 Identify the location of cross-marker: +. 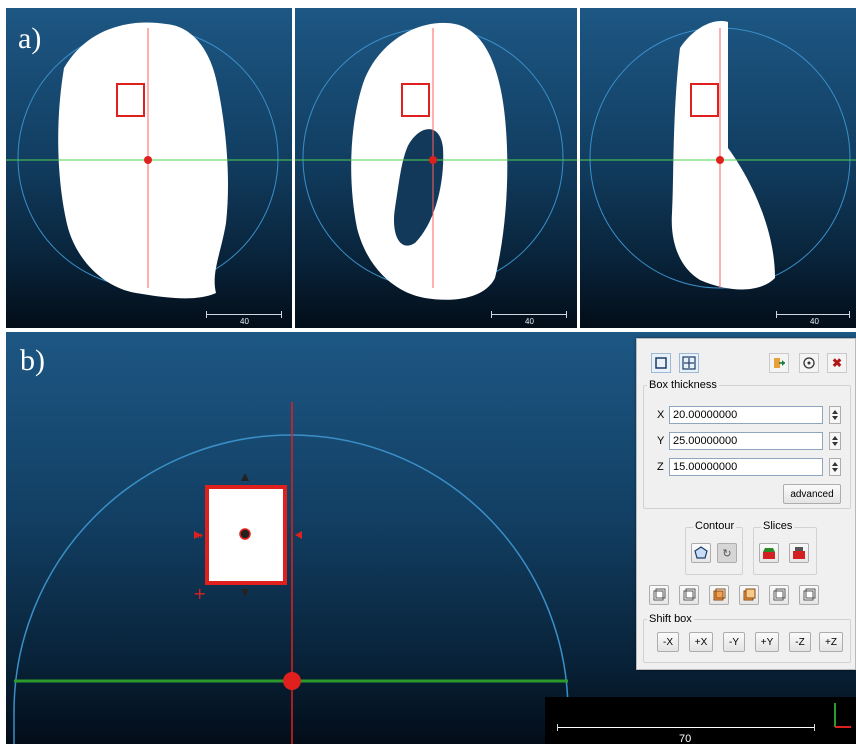
(199, 593).